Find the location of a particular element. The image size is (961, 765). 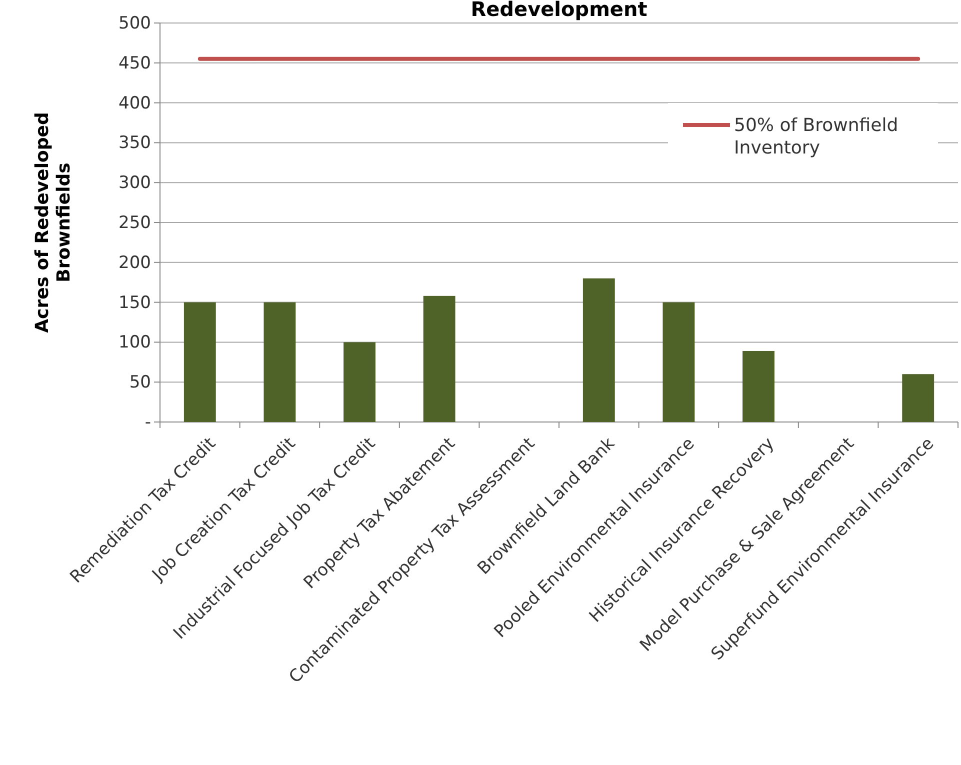

y-tick-label: 500 is located at coordinates (134, 23).